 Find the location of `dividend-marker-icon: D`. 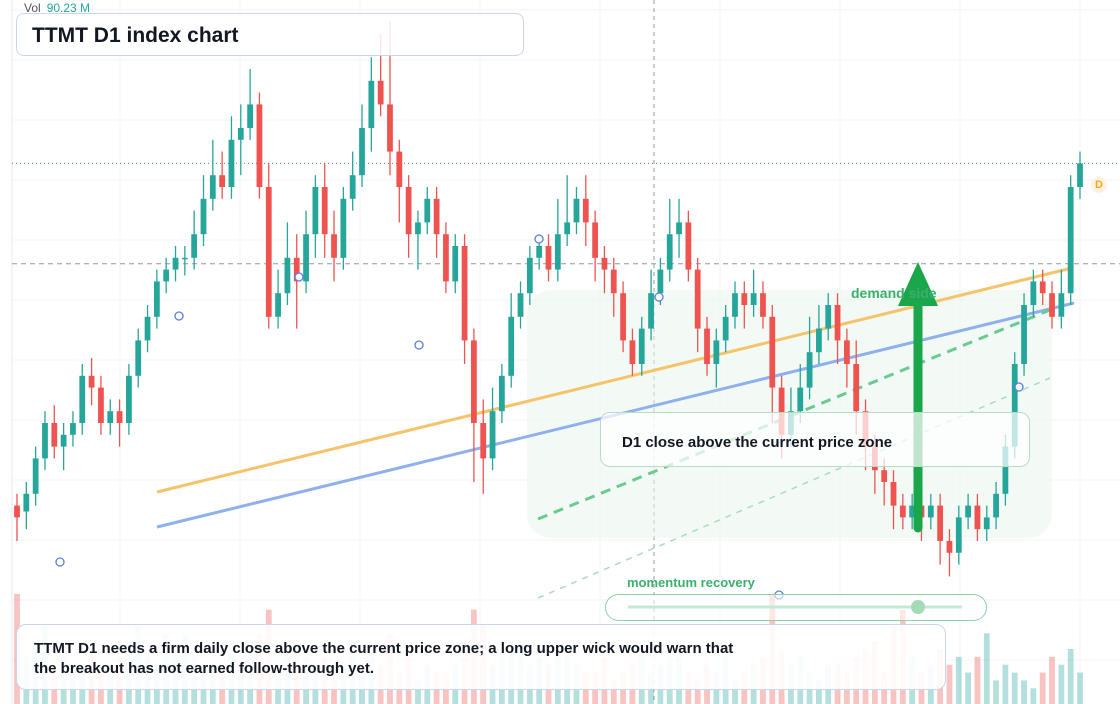

dividend-marker-icon: D is located at coordinates (1099, 185).